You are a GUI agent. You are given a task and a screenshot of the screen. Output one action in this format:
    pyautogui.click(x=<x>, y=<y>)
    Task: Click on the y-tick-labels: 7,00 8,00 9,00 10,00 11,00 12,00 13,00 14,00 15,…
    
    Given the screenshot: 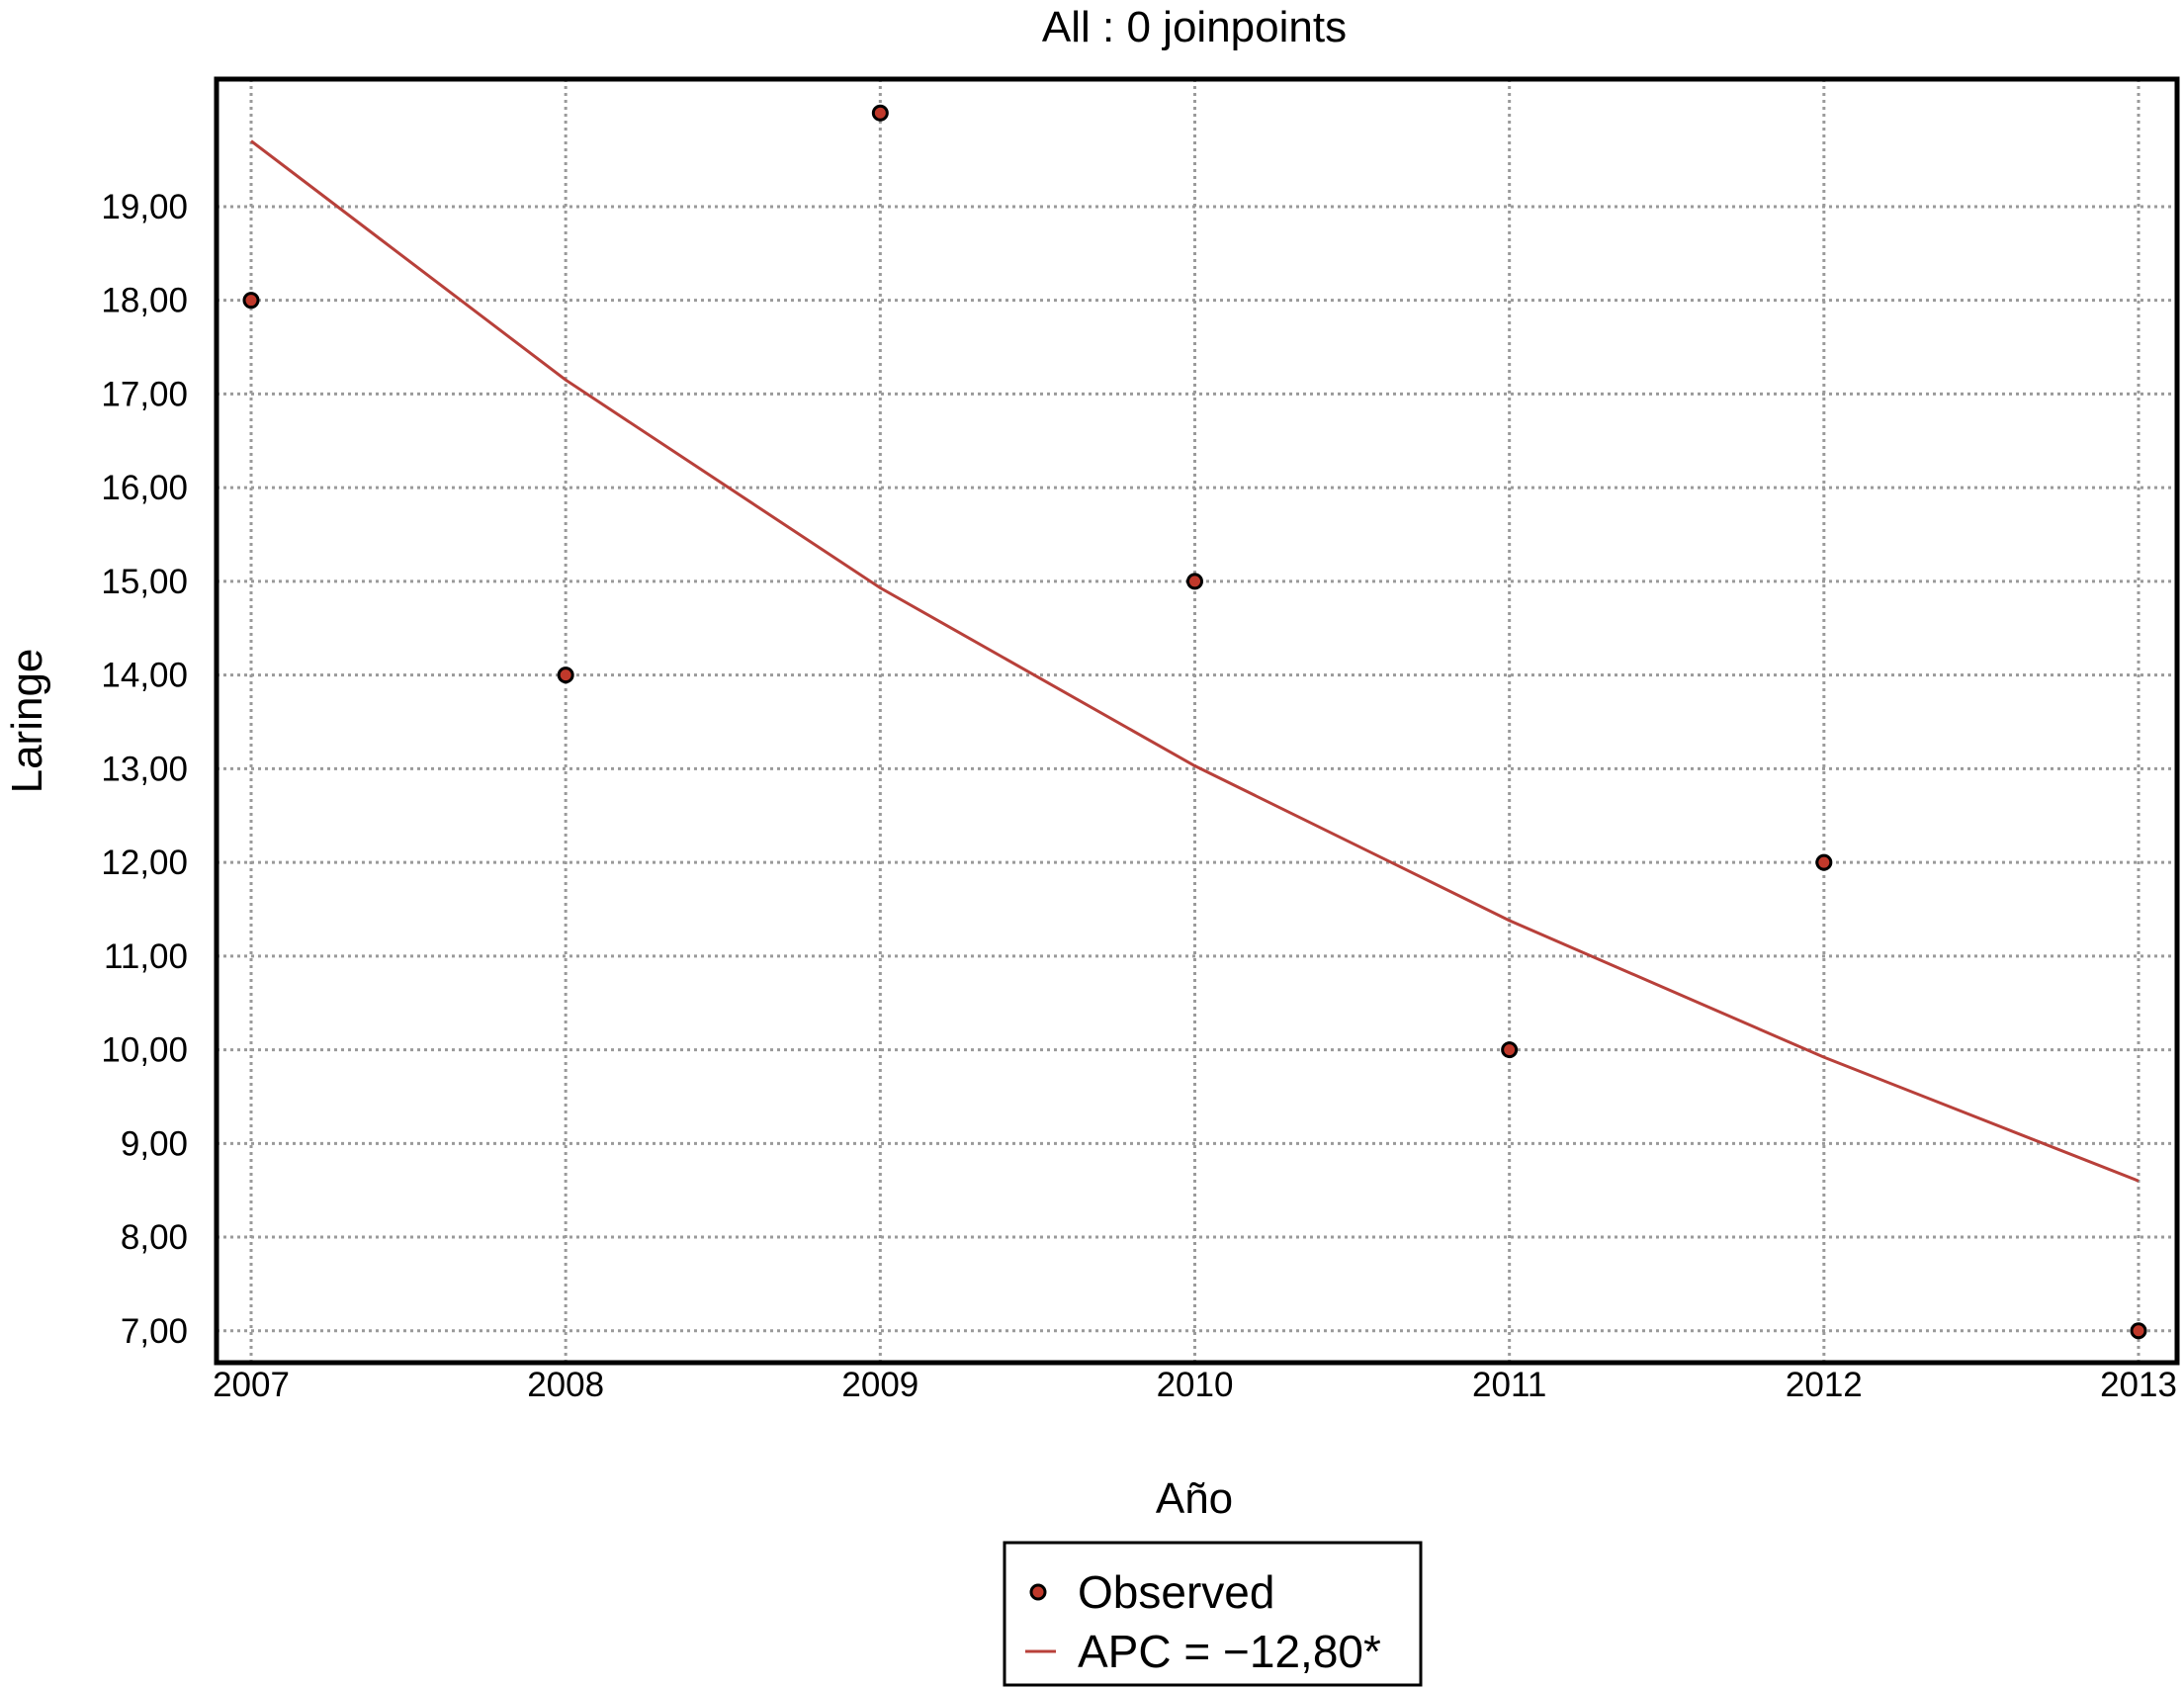 What is the action you would take?
    pyautogui.click(x=144, y=769)
    